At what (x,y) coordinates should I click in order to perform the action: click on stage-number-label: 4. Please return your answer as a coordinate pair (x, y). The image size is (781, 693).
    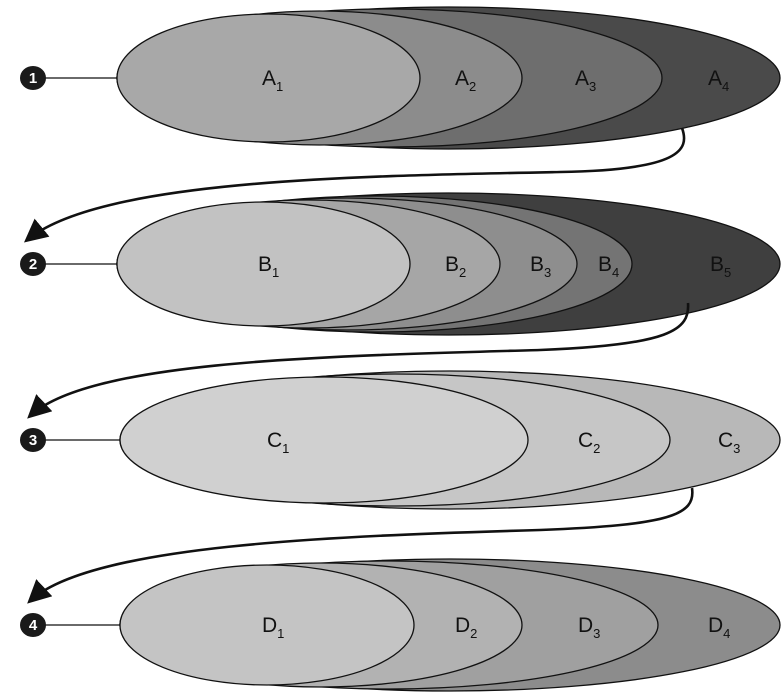
    Looking at the image, I should click on (33, 625).